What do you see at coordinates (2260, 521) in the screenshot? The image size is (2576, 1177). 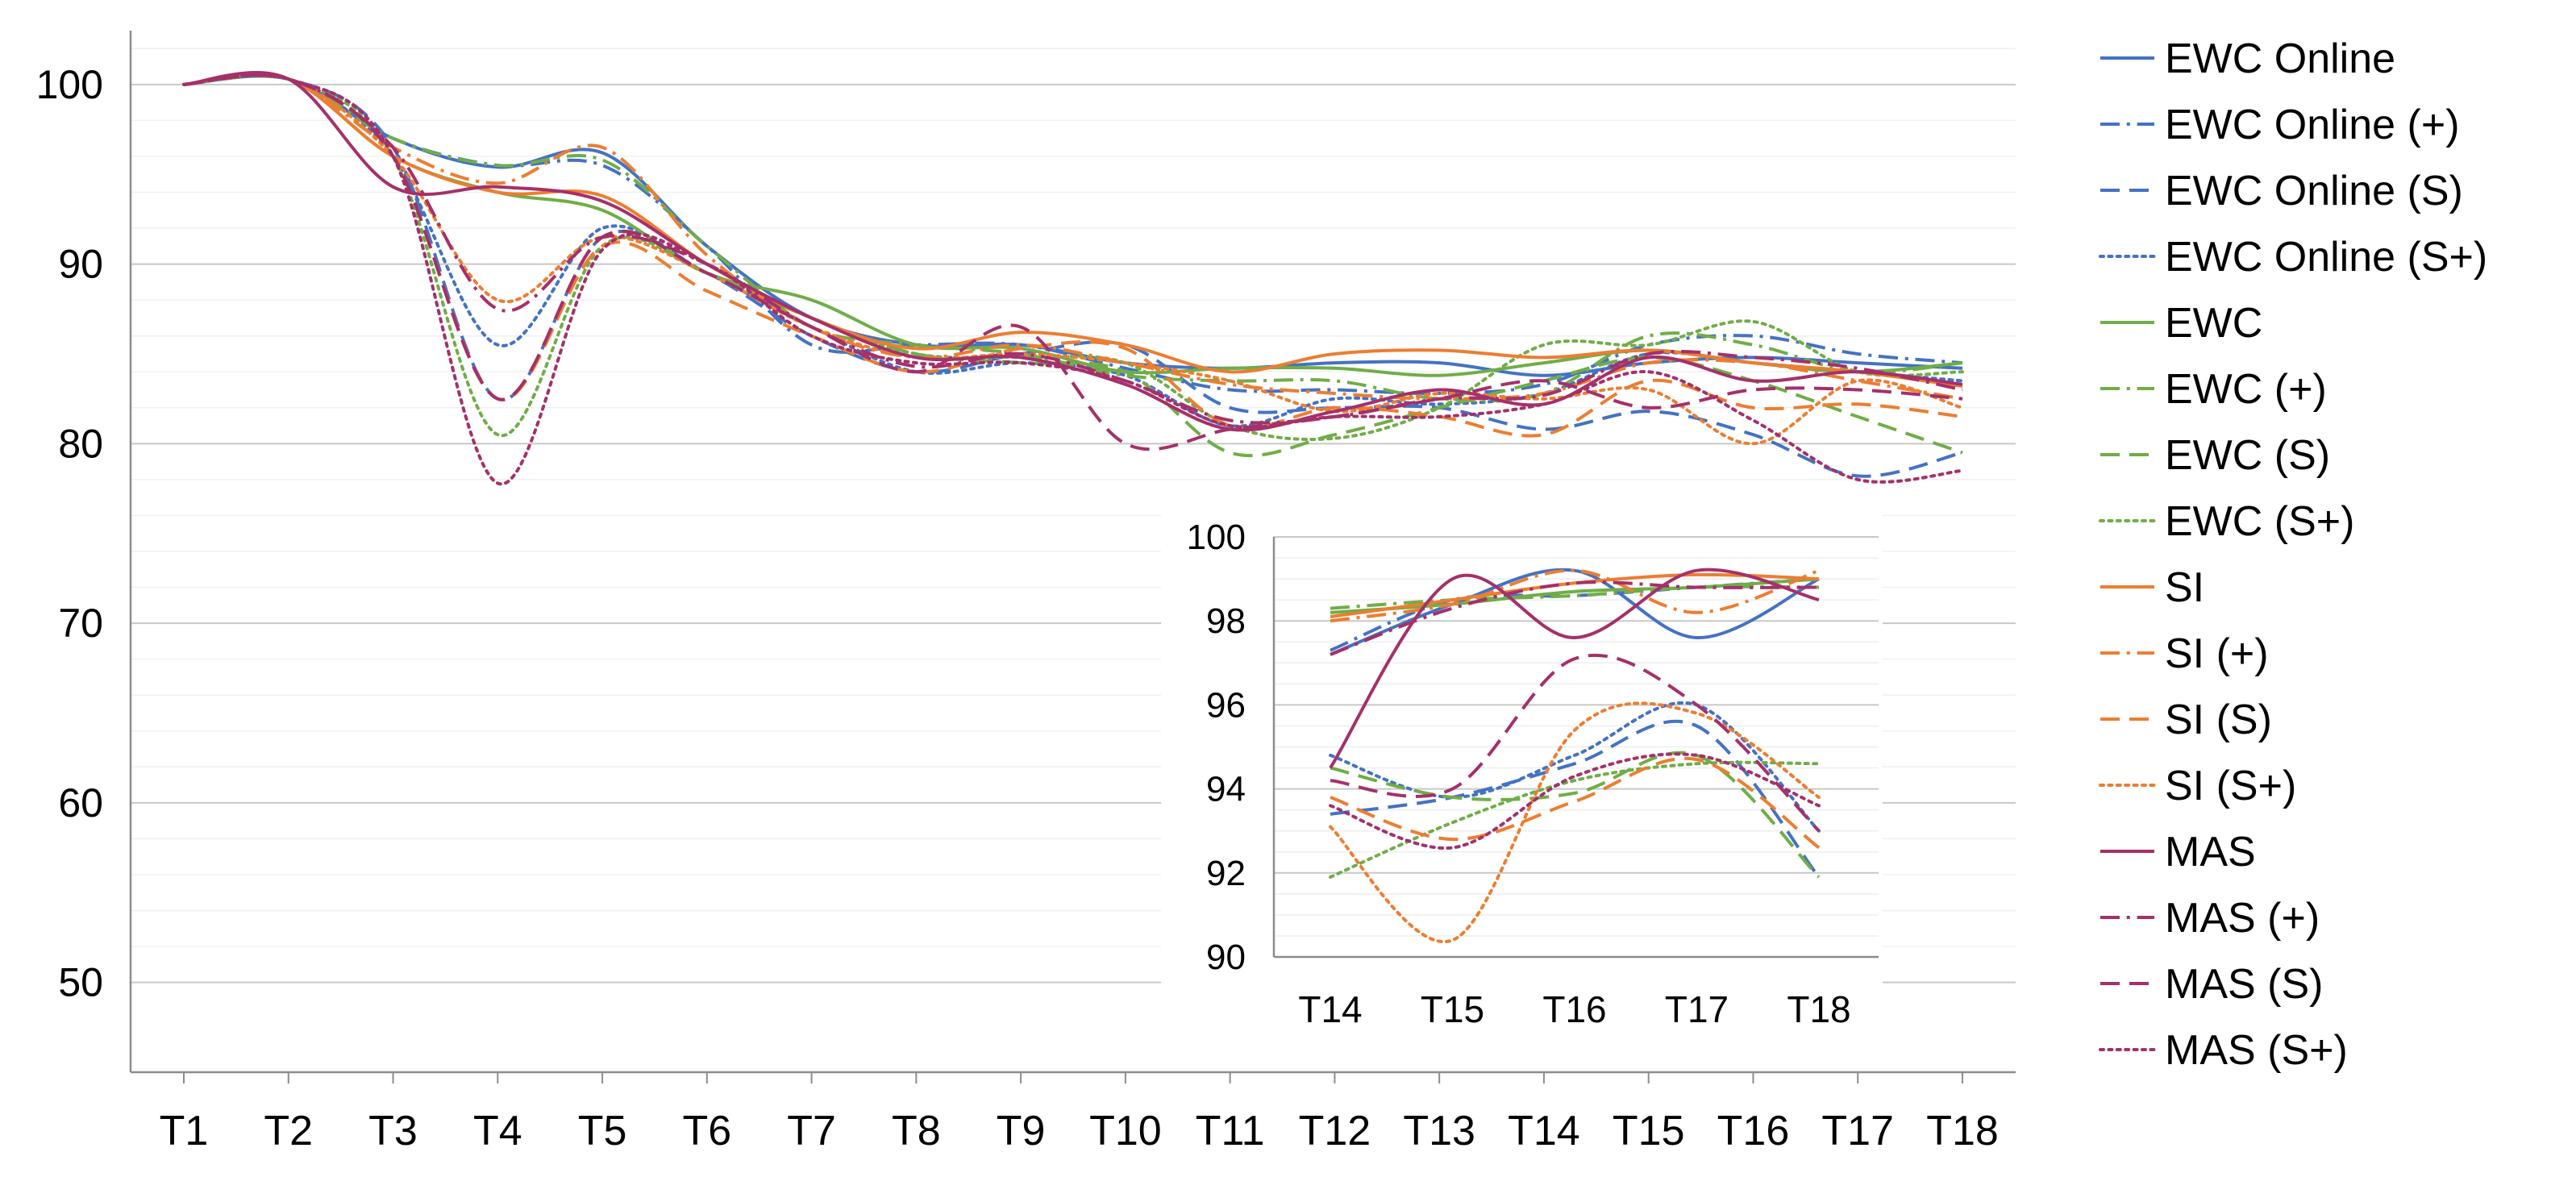 I see `legend-label: EWC (S+)` at bounding box center [2260, 521].